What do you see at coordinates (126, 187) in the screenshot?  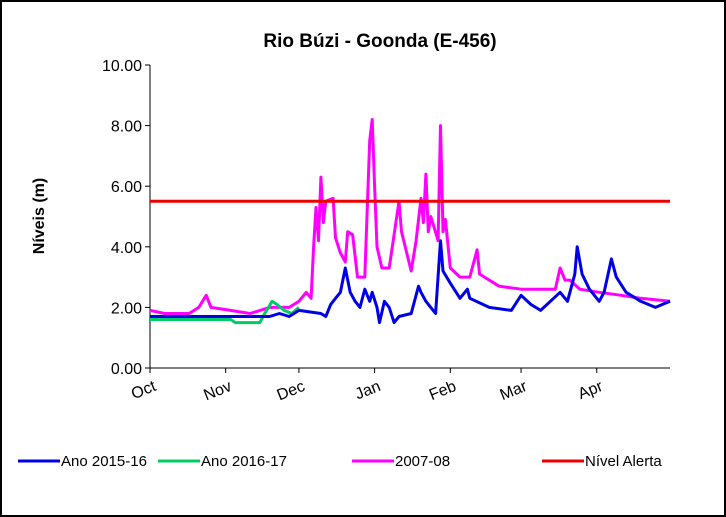 I see `y-tick-label: 6.00` at bounding box center [126, 187].